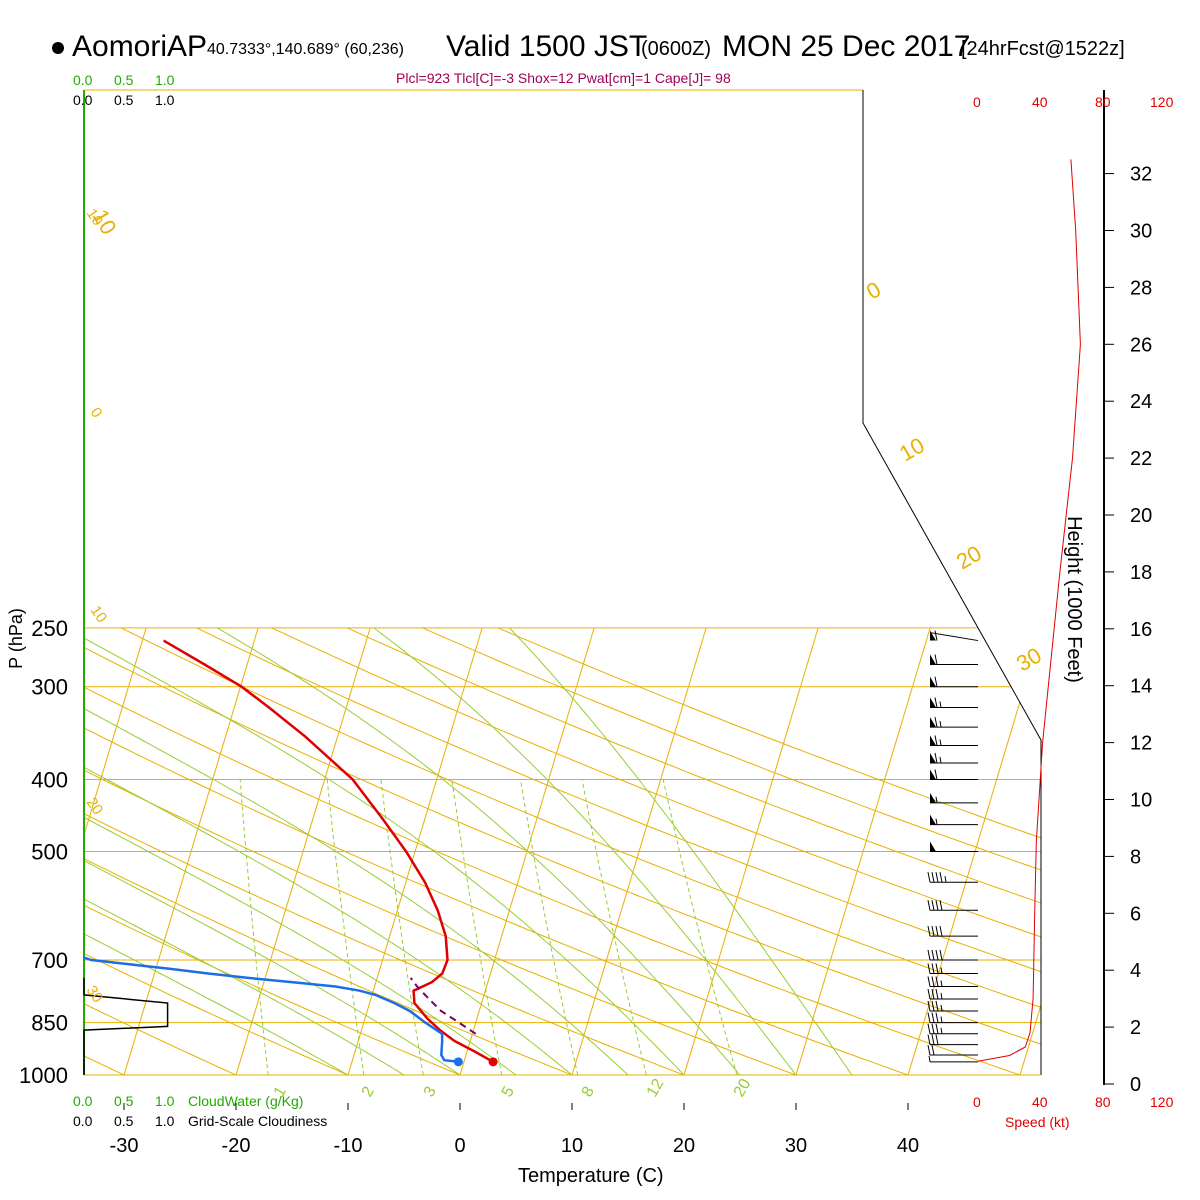  Describe the element at coordinates (1141, 345) in the screenshot. I see `height-tick-label: 26` at that location.